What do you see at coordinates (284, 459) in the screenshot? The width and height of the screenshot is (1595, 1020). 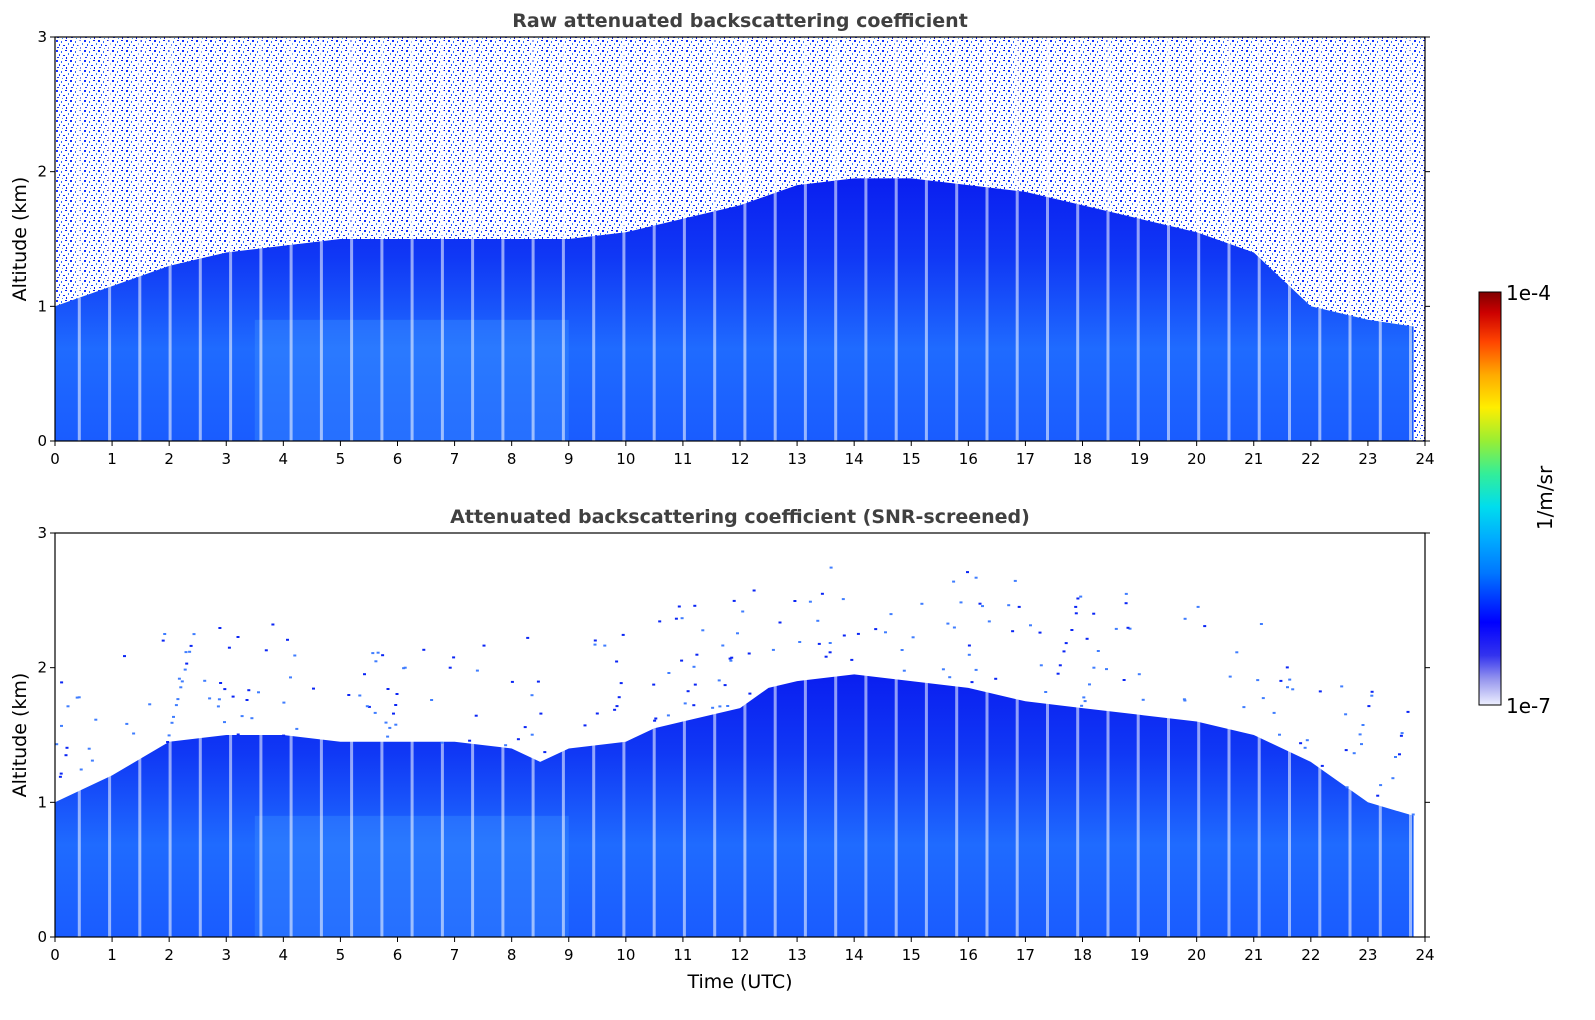 I see `x-tick-label: 4` at bounding box center [284, 459].